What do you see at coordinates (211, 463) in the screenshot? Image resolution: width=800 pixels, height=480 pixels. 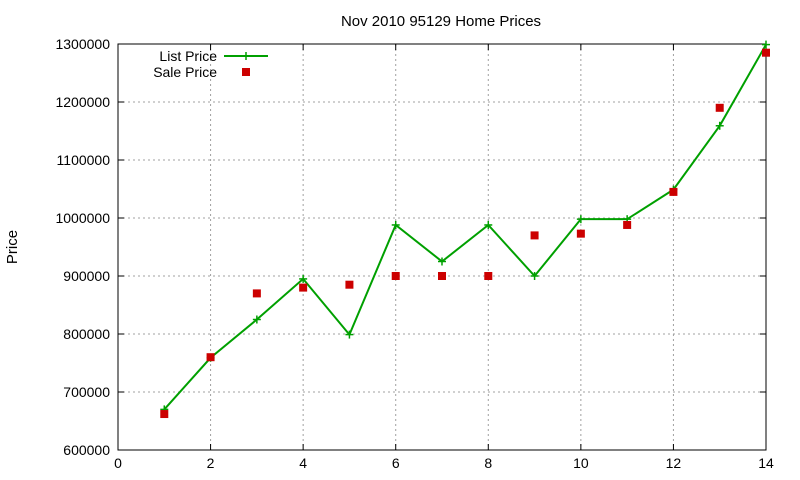 I see `x-tick-label: 2` at bounding box center [211, 463].